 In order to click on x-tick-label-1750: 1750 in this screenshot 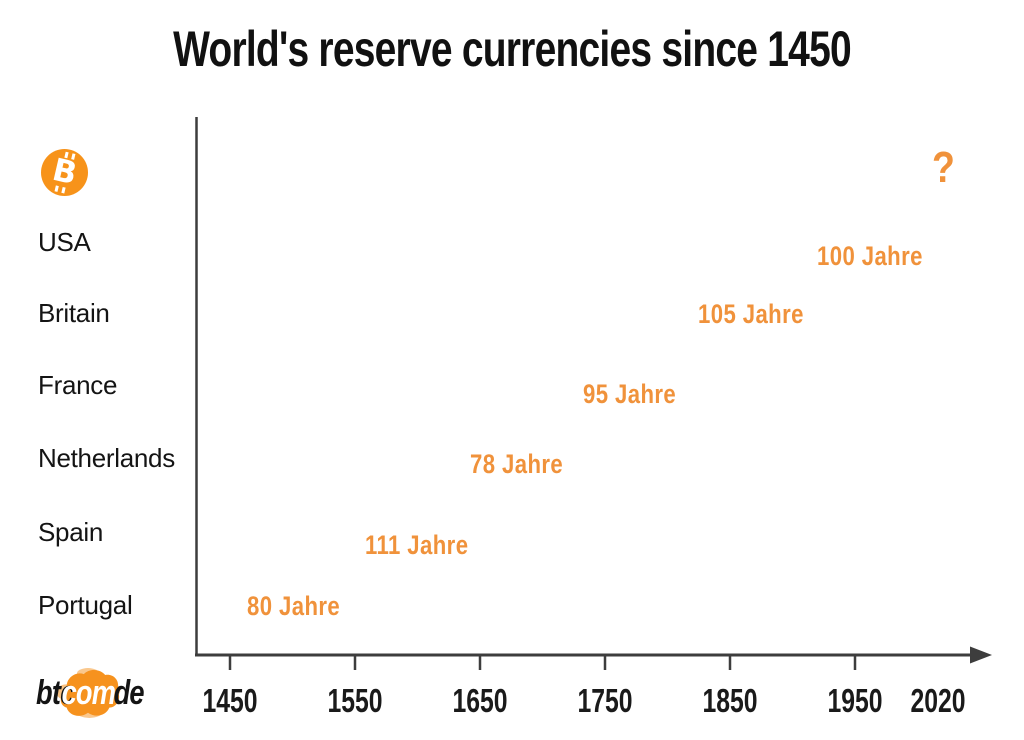, I will do `click(605, 700)`.